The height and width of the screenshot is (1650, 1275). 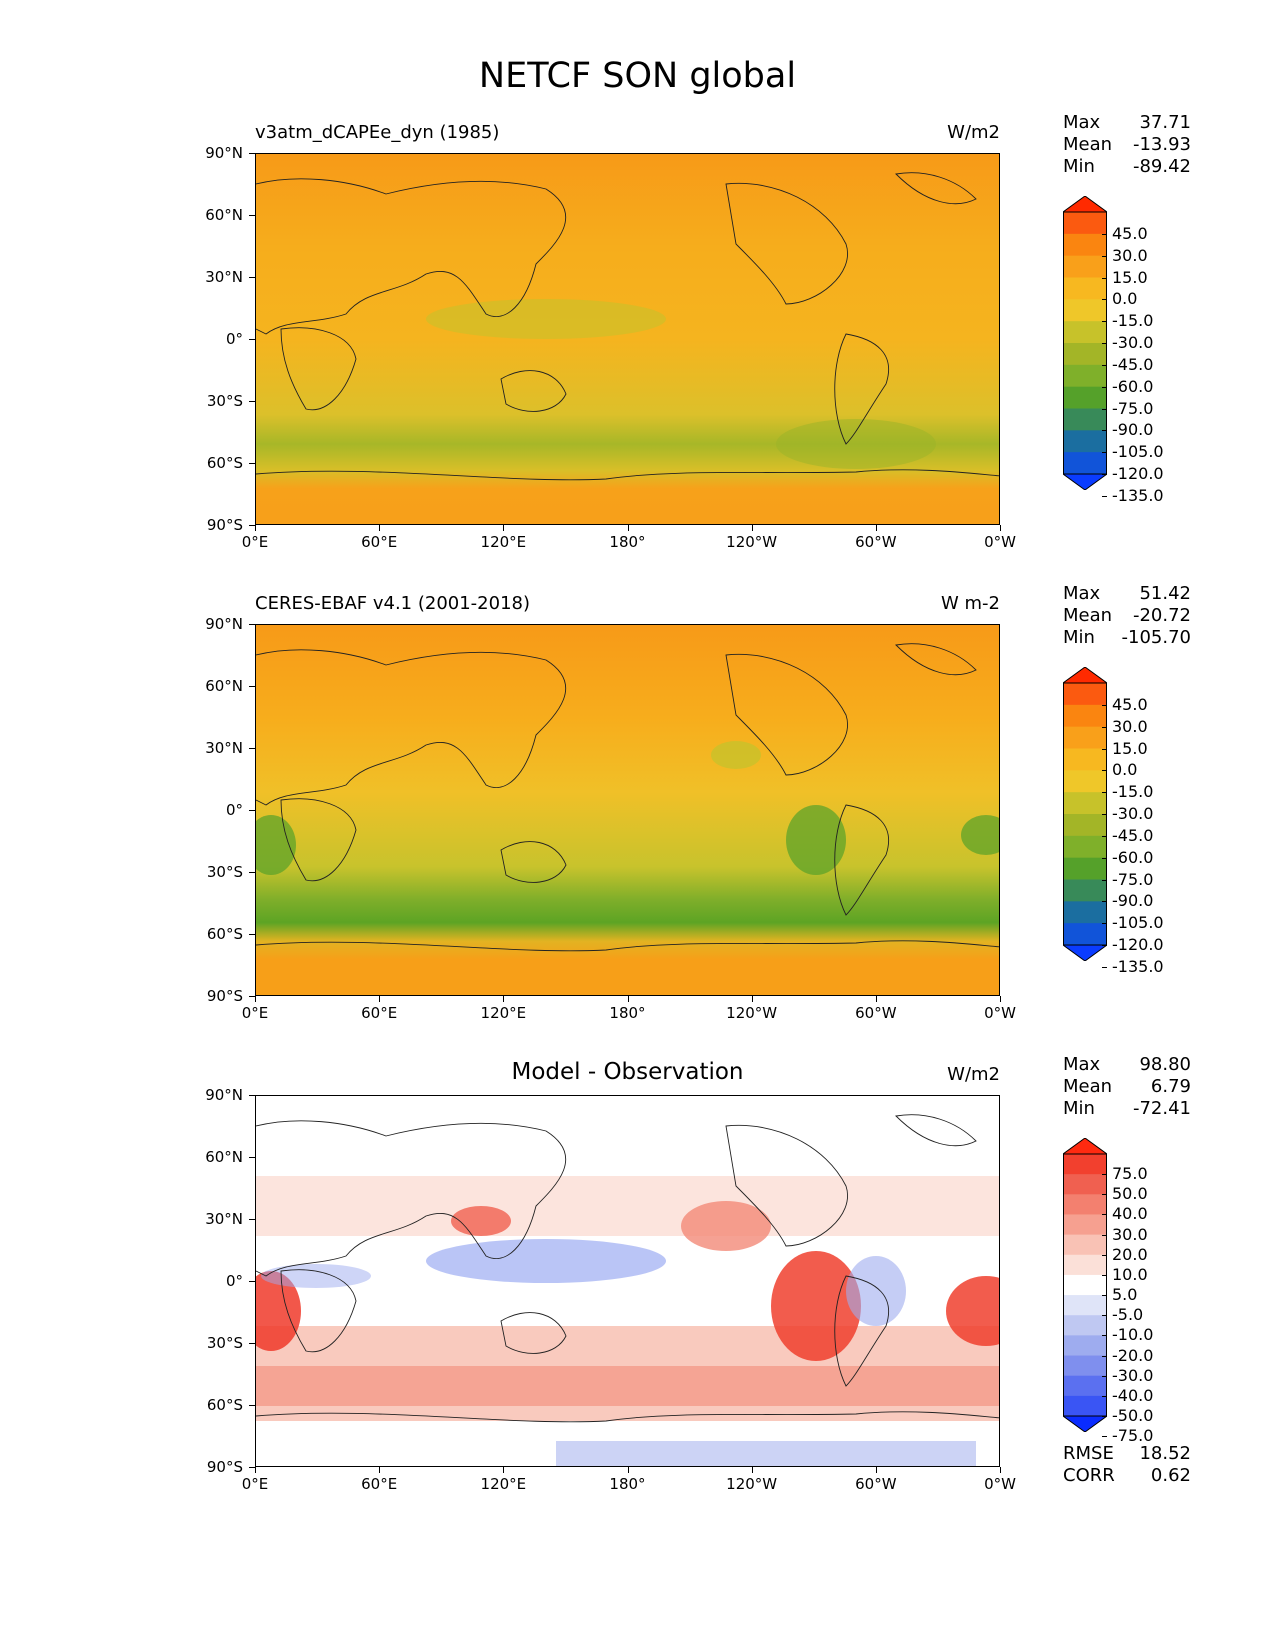 What do you see at coordinates (377, 132) in the screenshot?
I see `panel-title-left: v3atm_dCAPEe_dyn (1985)` at bounding box center [377, 132].